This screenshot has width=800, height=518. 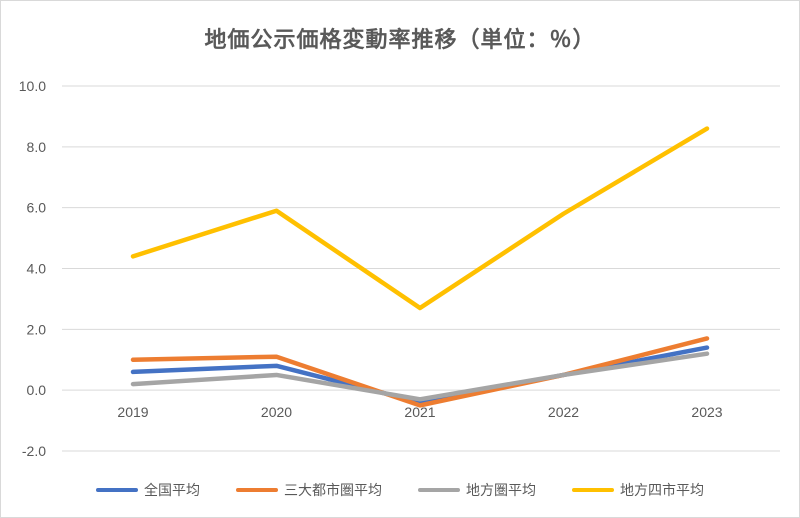 I want to click on chart-title: 地価公示価格変動率推移（単位：％）, so click(x=400, y=40).